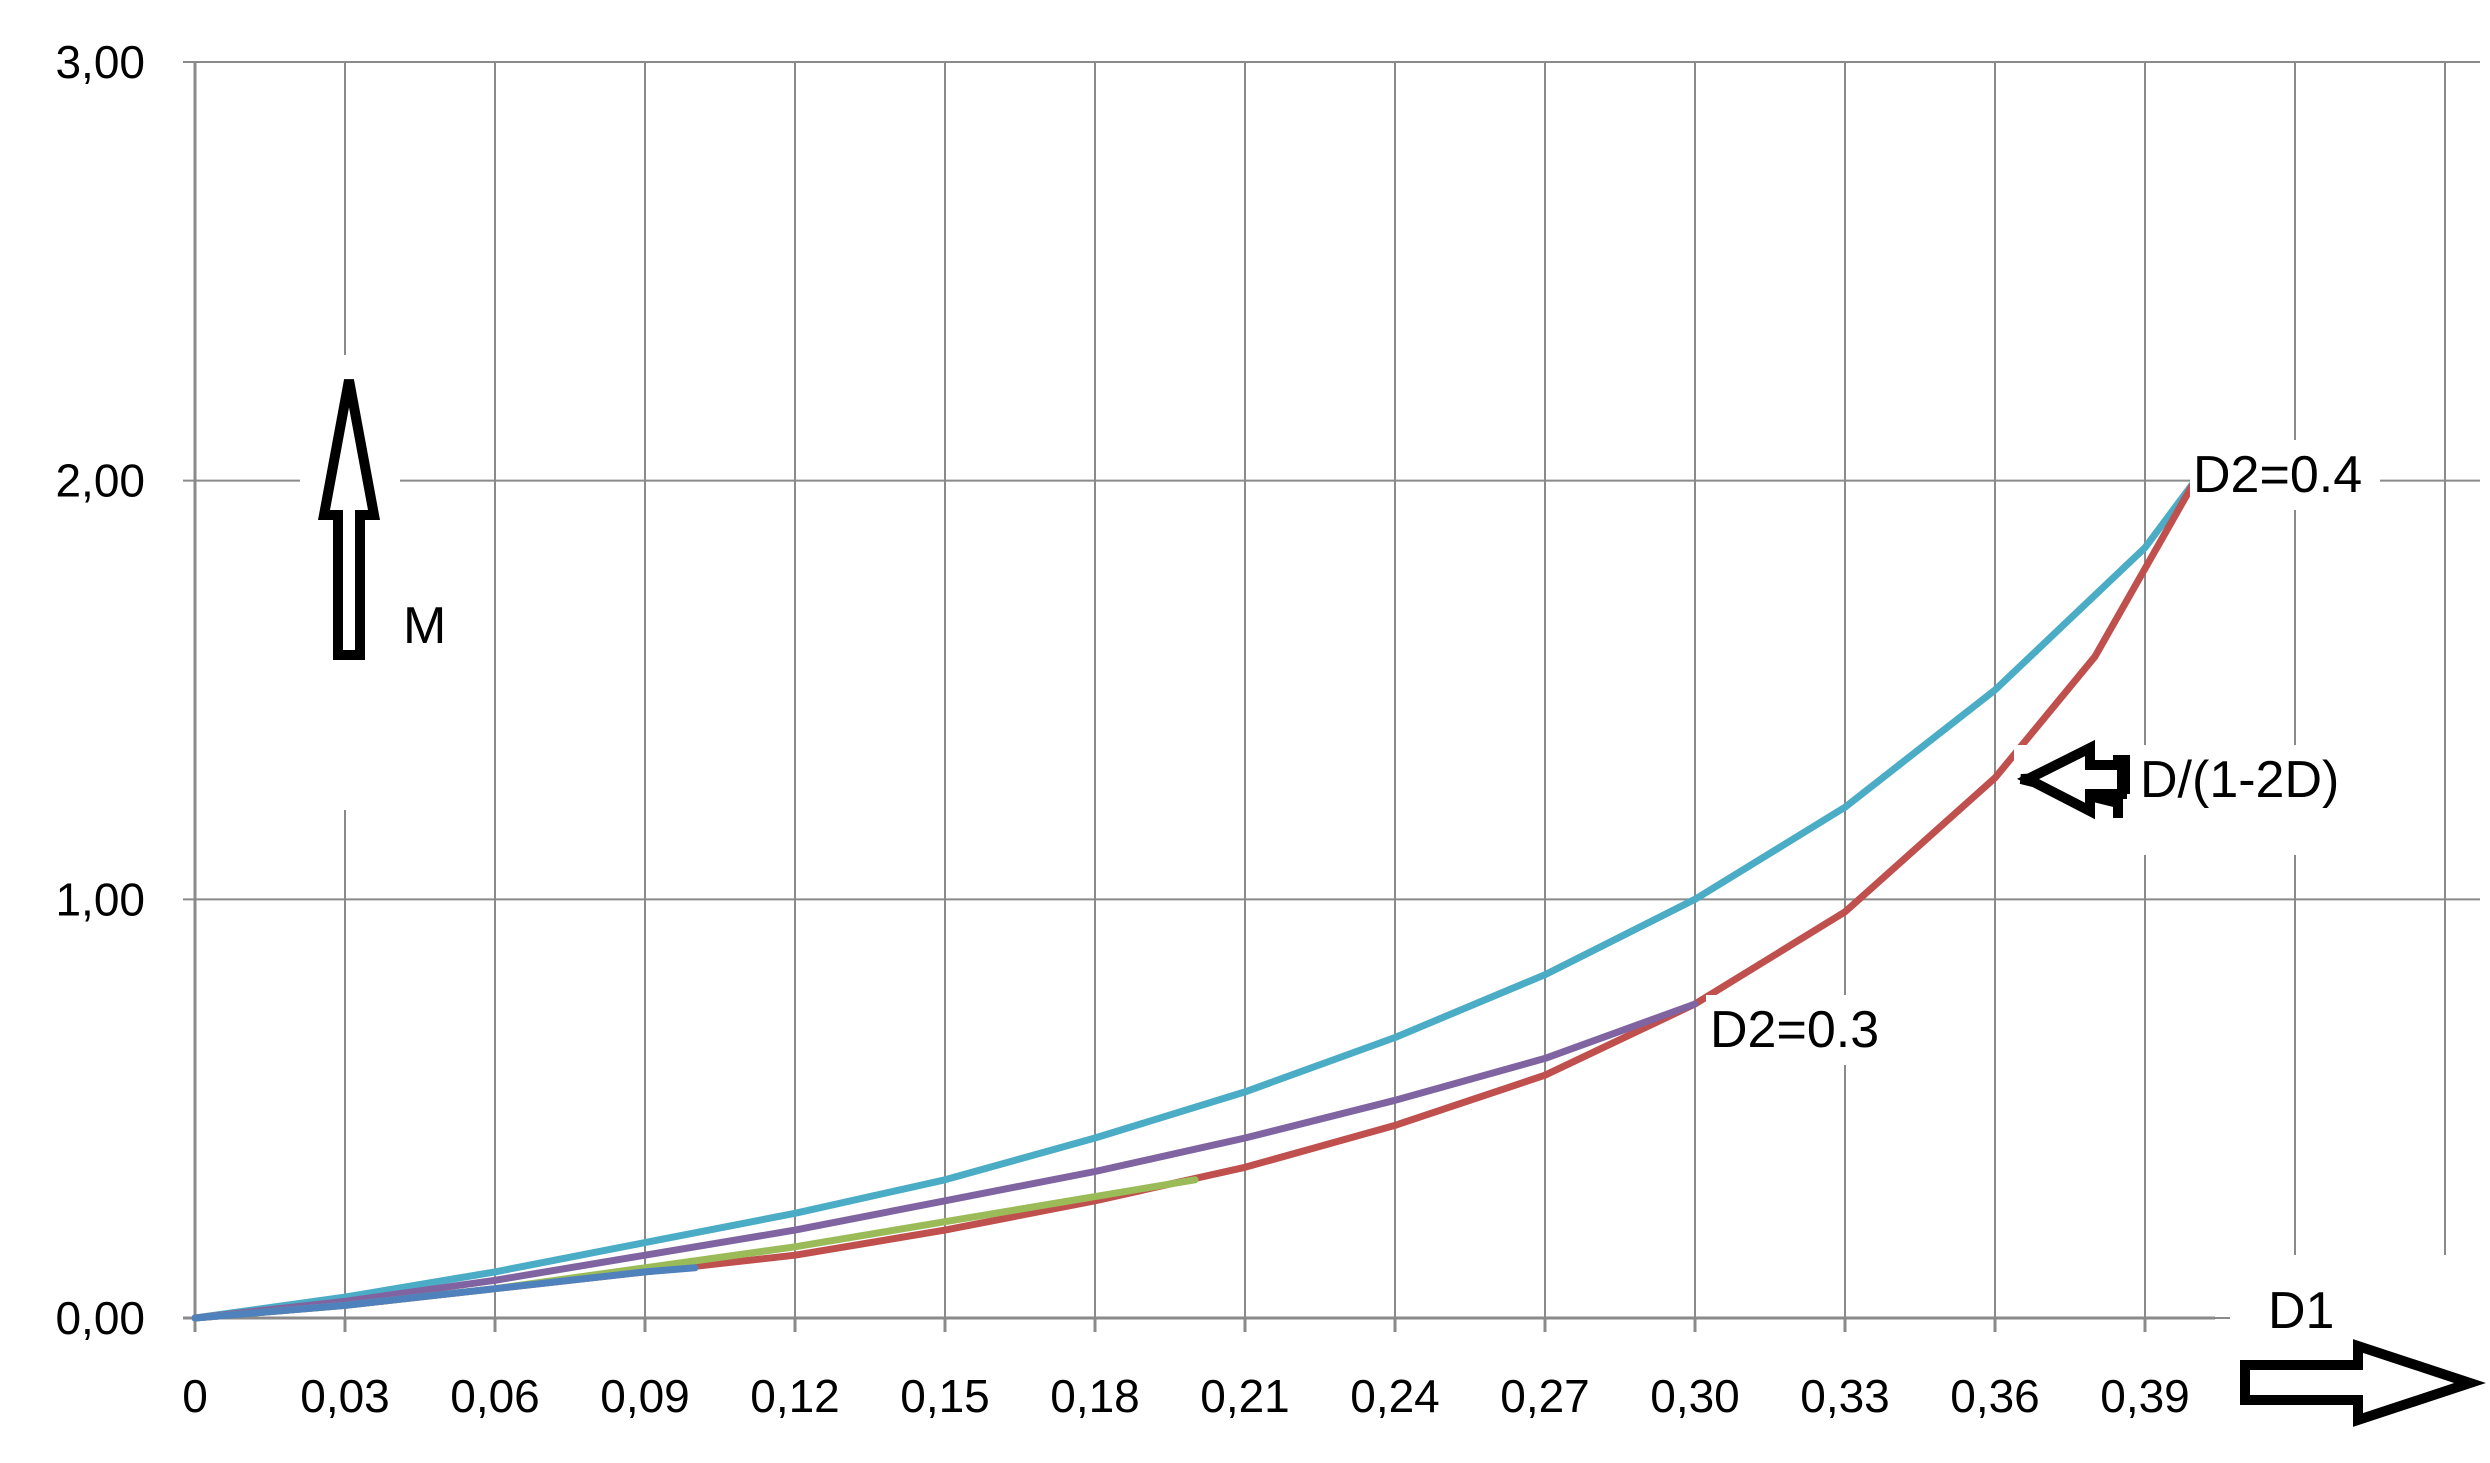 The height and width of the screenshot is (1463, 2490). Describe the element at coordinates (100, 62) in the screenshot. I see `y-tick-label: 3,00` at that location.